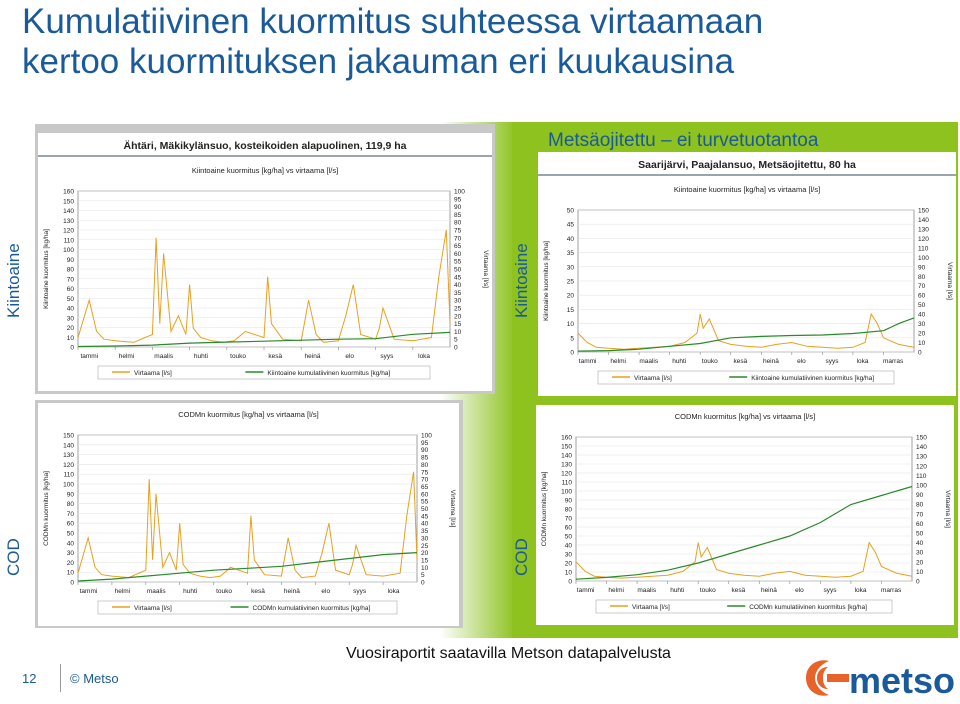 The height and width of the screenshot is (704, 960). What do you see at coordinates (566, 492) in the screenshot?
I see `y-tick-left-label: 100` at bounding box center [566, 492].